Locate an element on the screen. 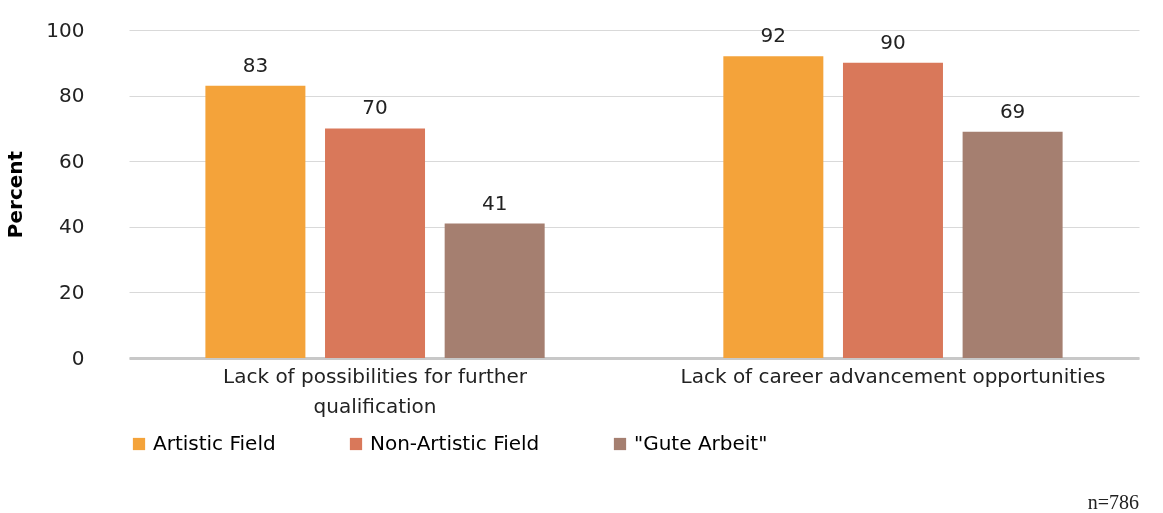 Image resolution: width=1163 pixels, height=513 pixels. x-tick-label: Lack of possibilities for further qualification is located at coordinates (375, 390).